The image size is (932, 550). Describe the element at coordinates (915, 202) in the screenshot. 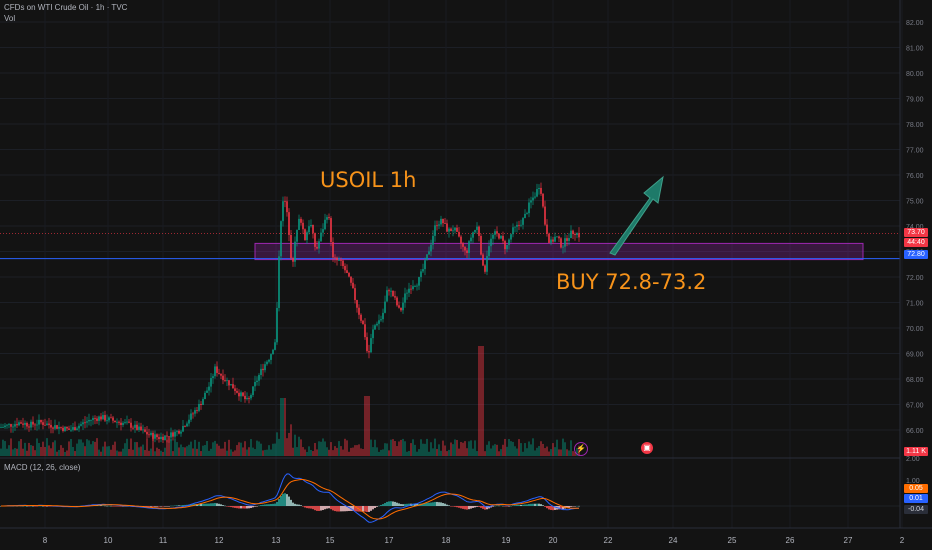

I see `price-tick-label: 75.00` at that location.